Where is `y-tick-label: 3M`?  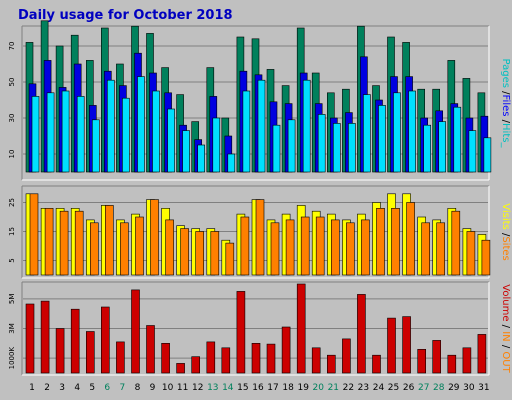
y-tick-label: 3M is located at coordinates (12, 328).